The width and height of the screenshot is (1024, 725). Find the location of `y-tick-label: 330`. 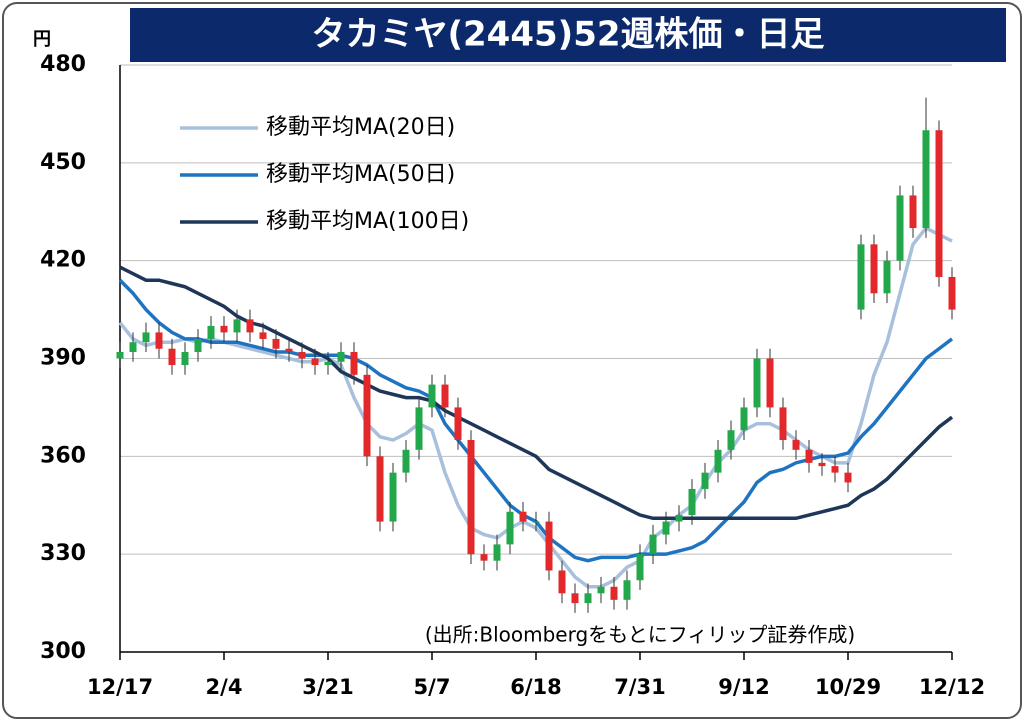

y-tick-label: 330 is located at coordinates (63, 553).